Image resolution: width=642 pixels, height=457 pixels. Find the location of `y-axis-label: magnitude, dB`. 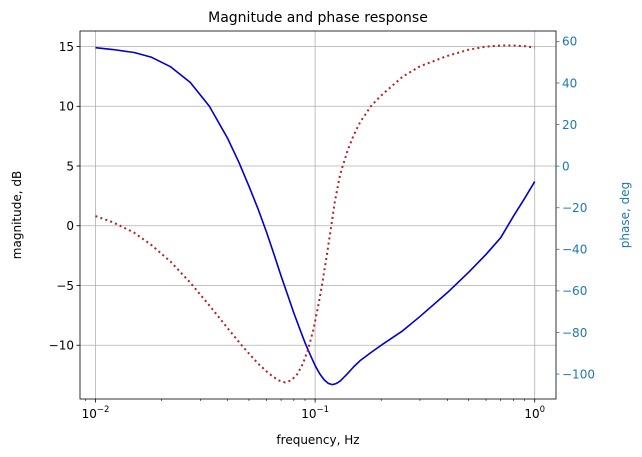

y-axis-label: magnitude, dB is located at coordinates (17, 215).